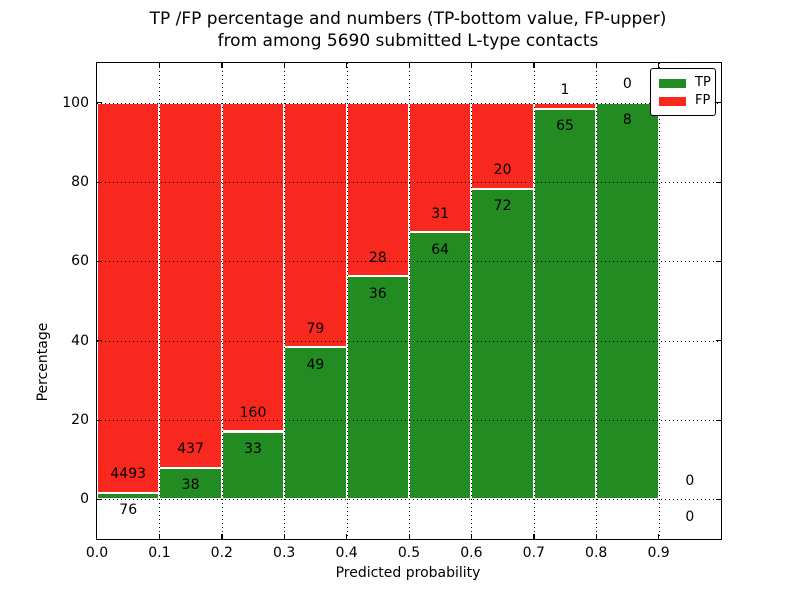 The image size is (800, 600). Describe the element at coordinates (315, 328) in the screenshot. I see `bar-label-fp: 79` at that location.